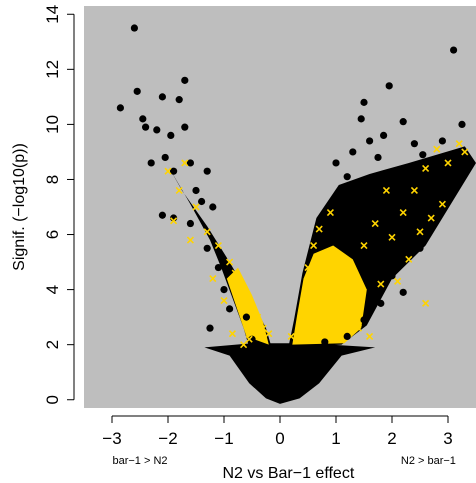 The height and width of the screenshot is (483, 476). I want to click on y-tick-label: 2, so click(52, 344).